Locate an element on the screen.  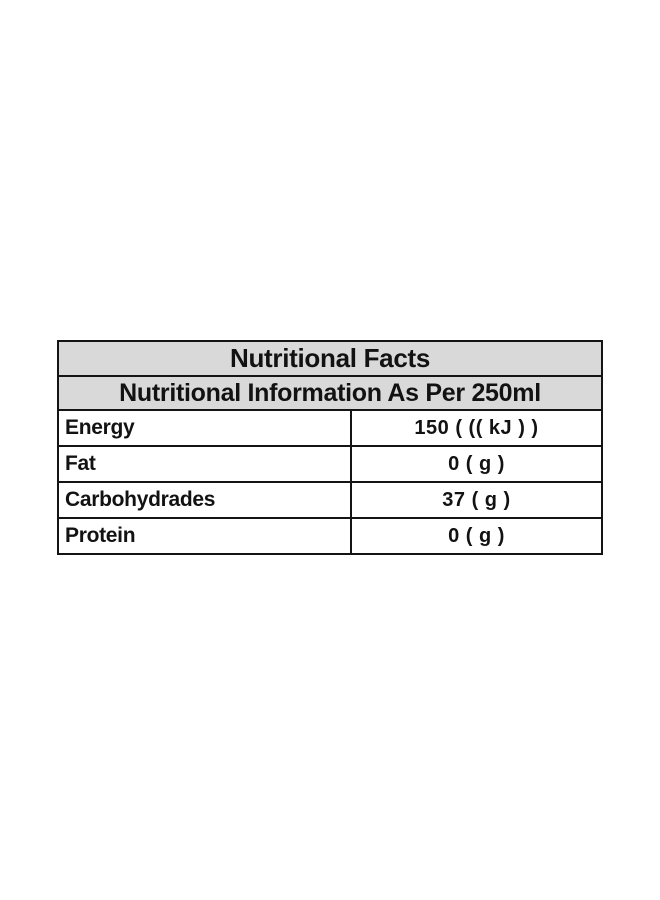
table-row-carbohydrades: Carbohydrades 37 ( g ) is located at coordinates (330, 501).